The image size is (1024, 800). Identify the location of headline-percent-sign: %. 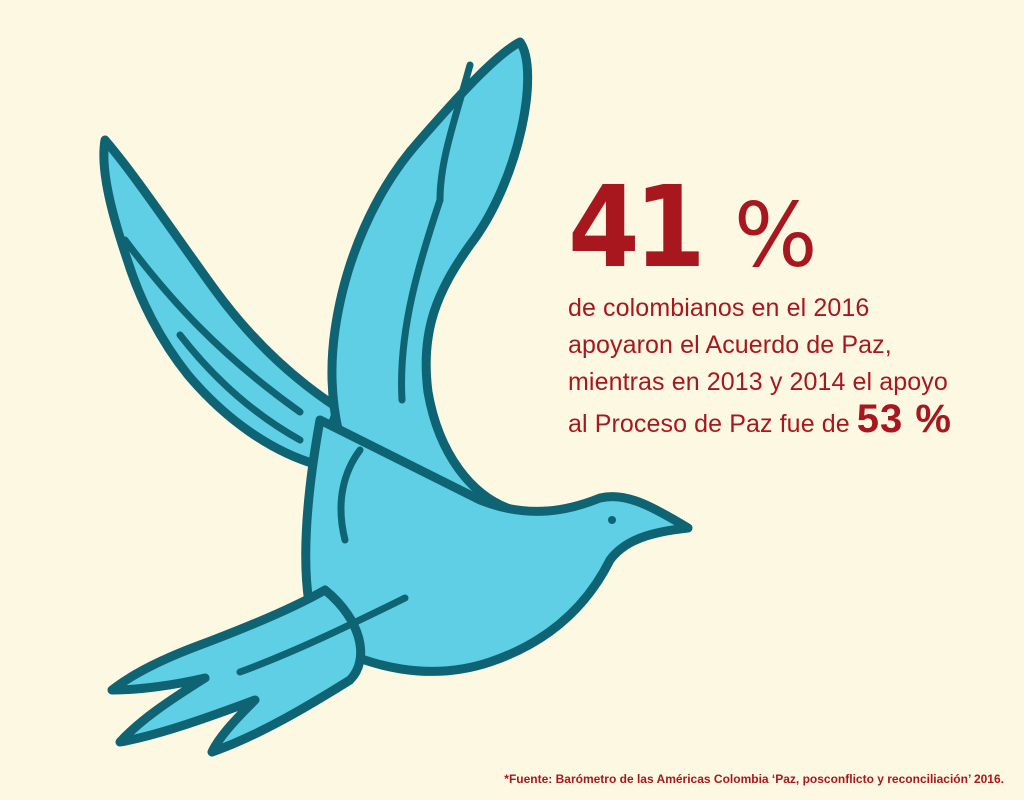
(775, 235).